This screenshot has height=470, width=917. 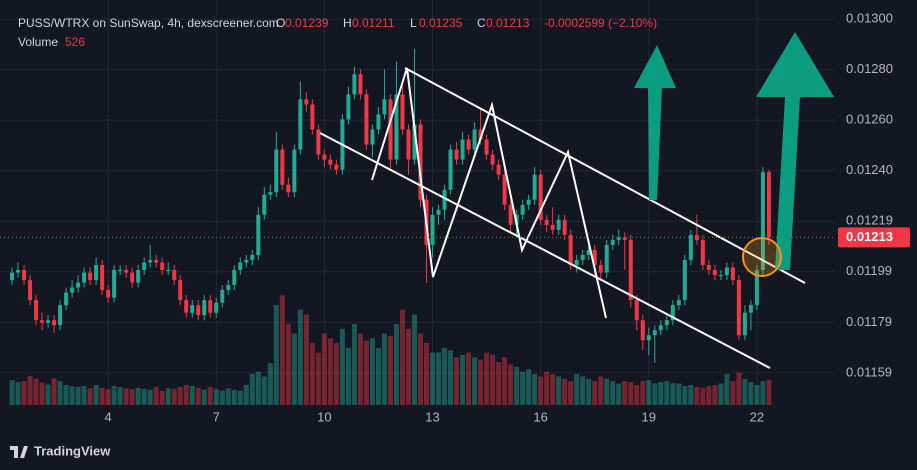 What do you see at coordinates (324, 416) in the screenshot?
I see `x-tick-label: 10` at bounding box center [324, 416].